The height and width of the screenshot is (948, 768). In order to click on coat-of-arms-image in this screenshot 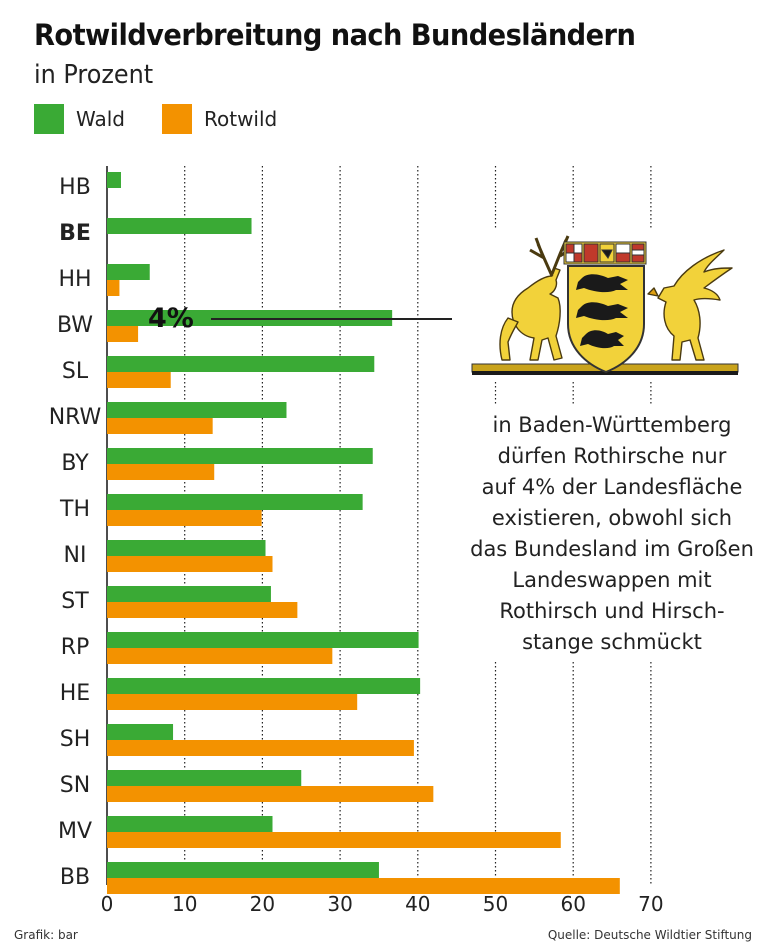, I will do `click(604, 304)`.